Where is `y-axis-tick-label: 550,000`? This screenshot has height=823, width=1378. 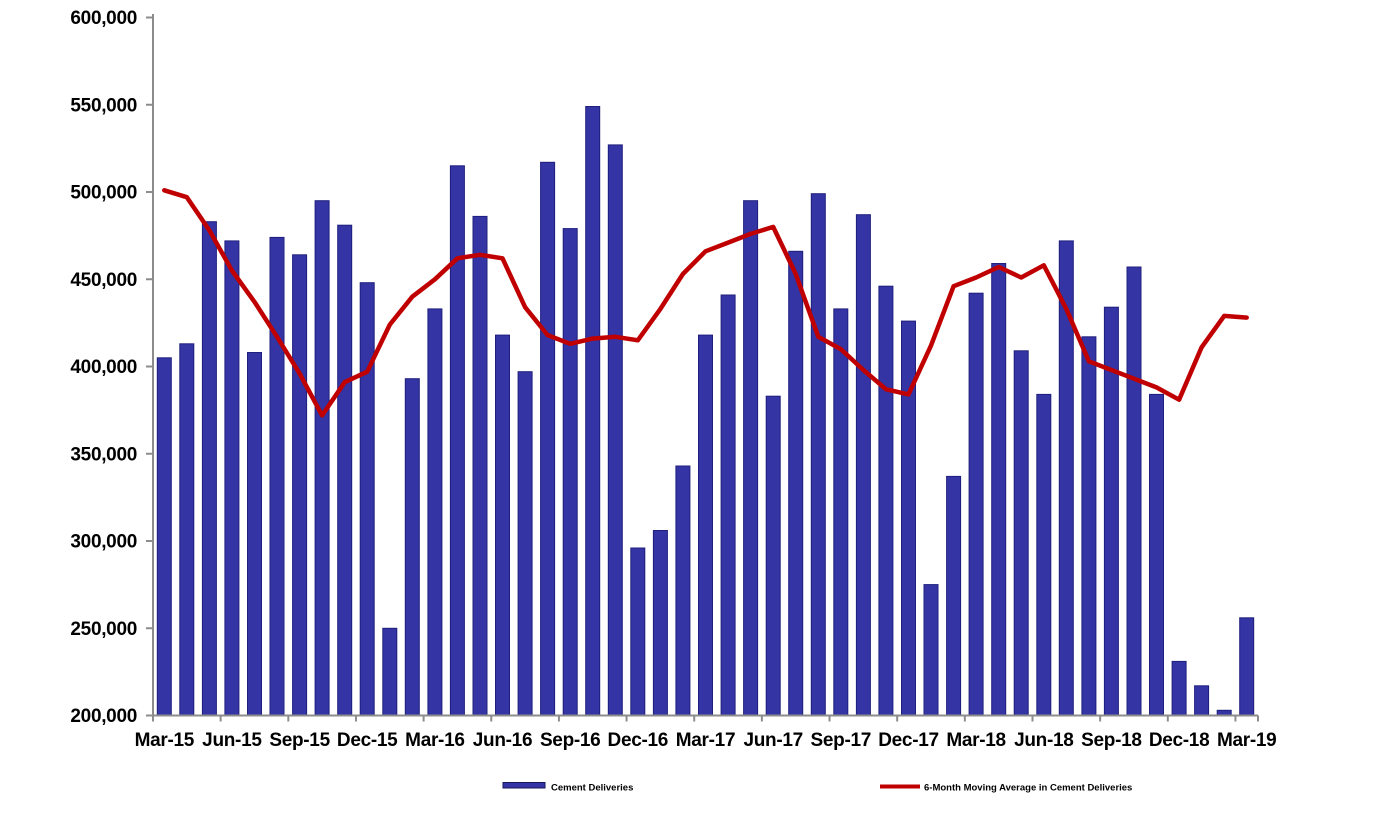 y-axis-tick-label: 550,000 is located at coordinates (103, 105).